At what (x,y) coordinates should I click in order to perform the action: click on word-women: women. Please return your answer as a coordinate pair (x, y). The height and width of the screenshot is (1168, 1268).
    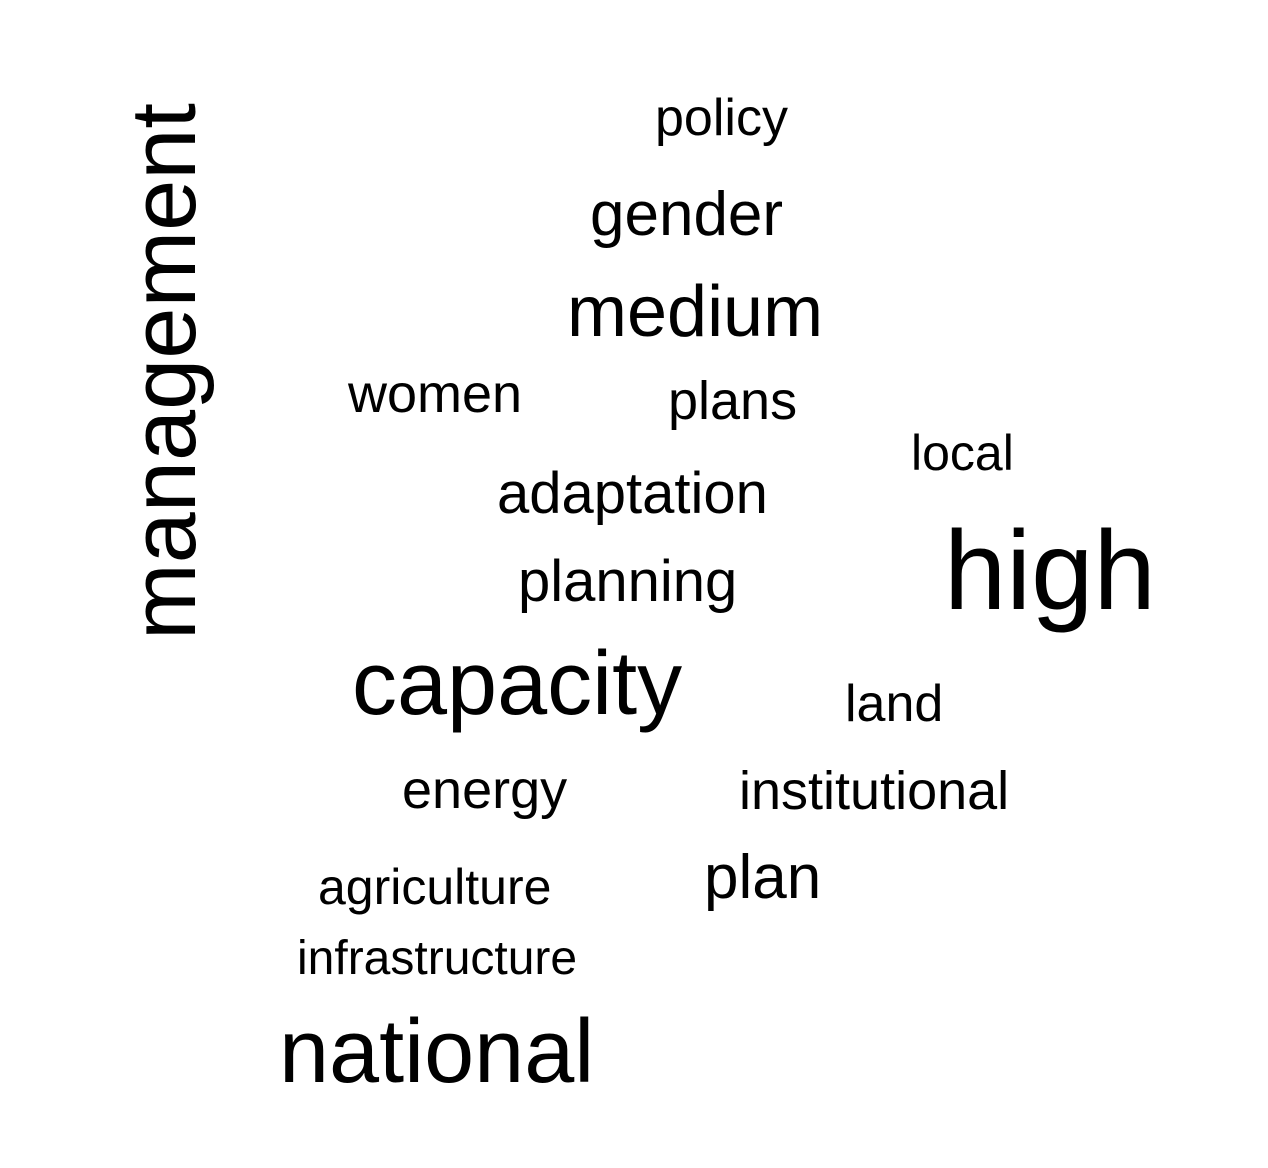
    Looking at the image, I should click on (435, 394).